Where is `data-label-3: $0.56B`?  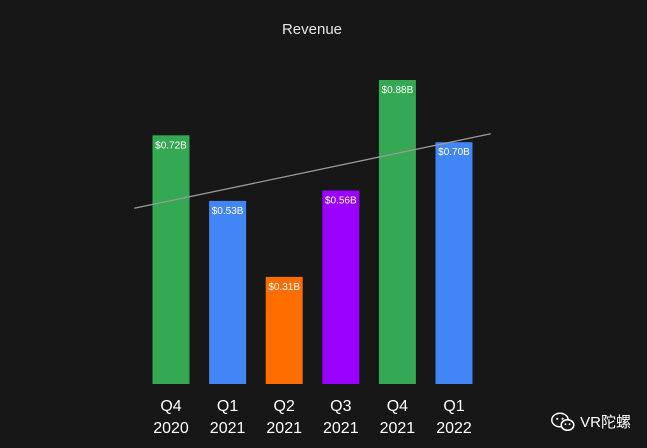 data-label-3: $0.56B is located at coordinates (341, 201).